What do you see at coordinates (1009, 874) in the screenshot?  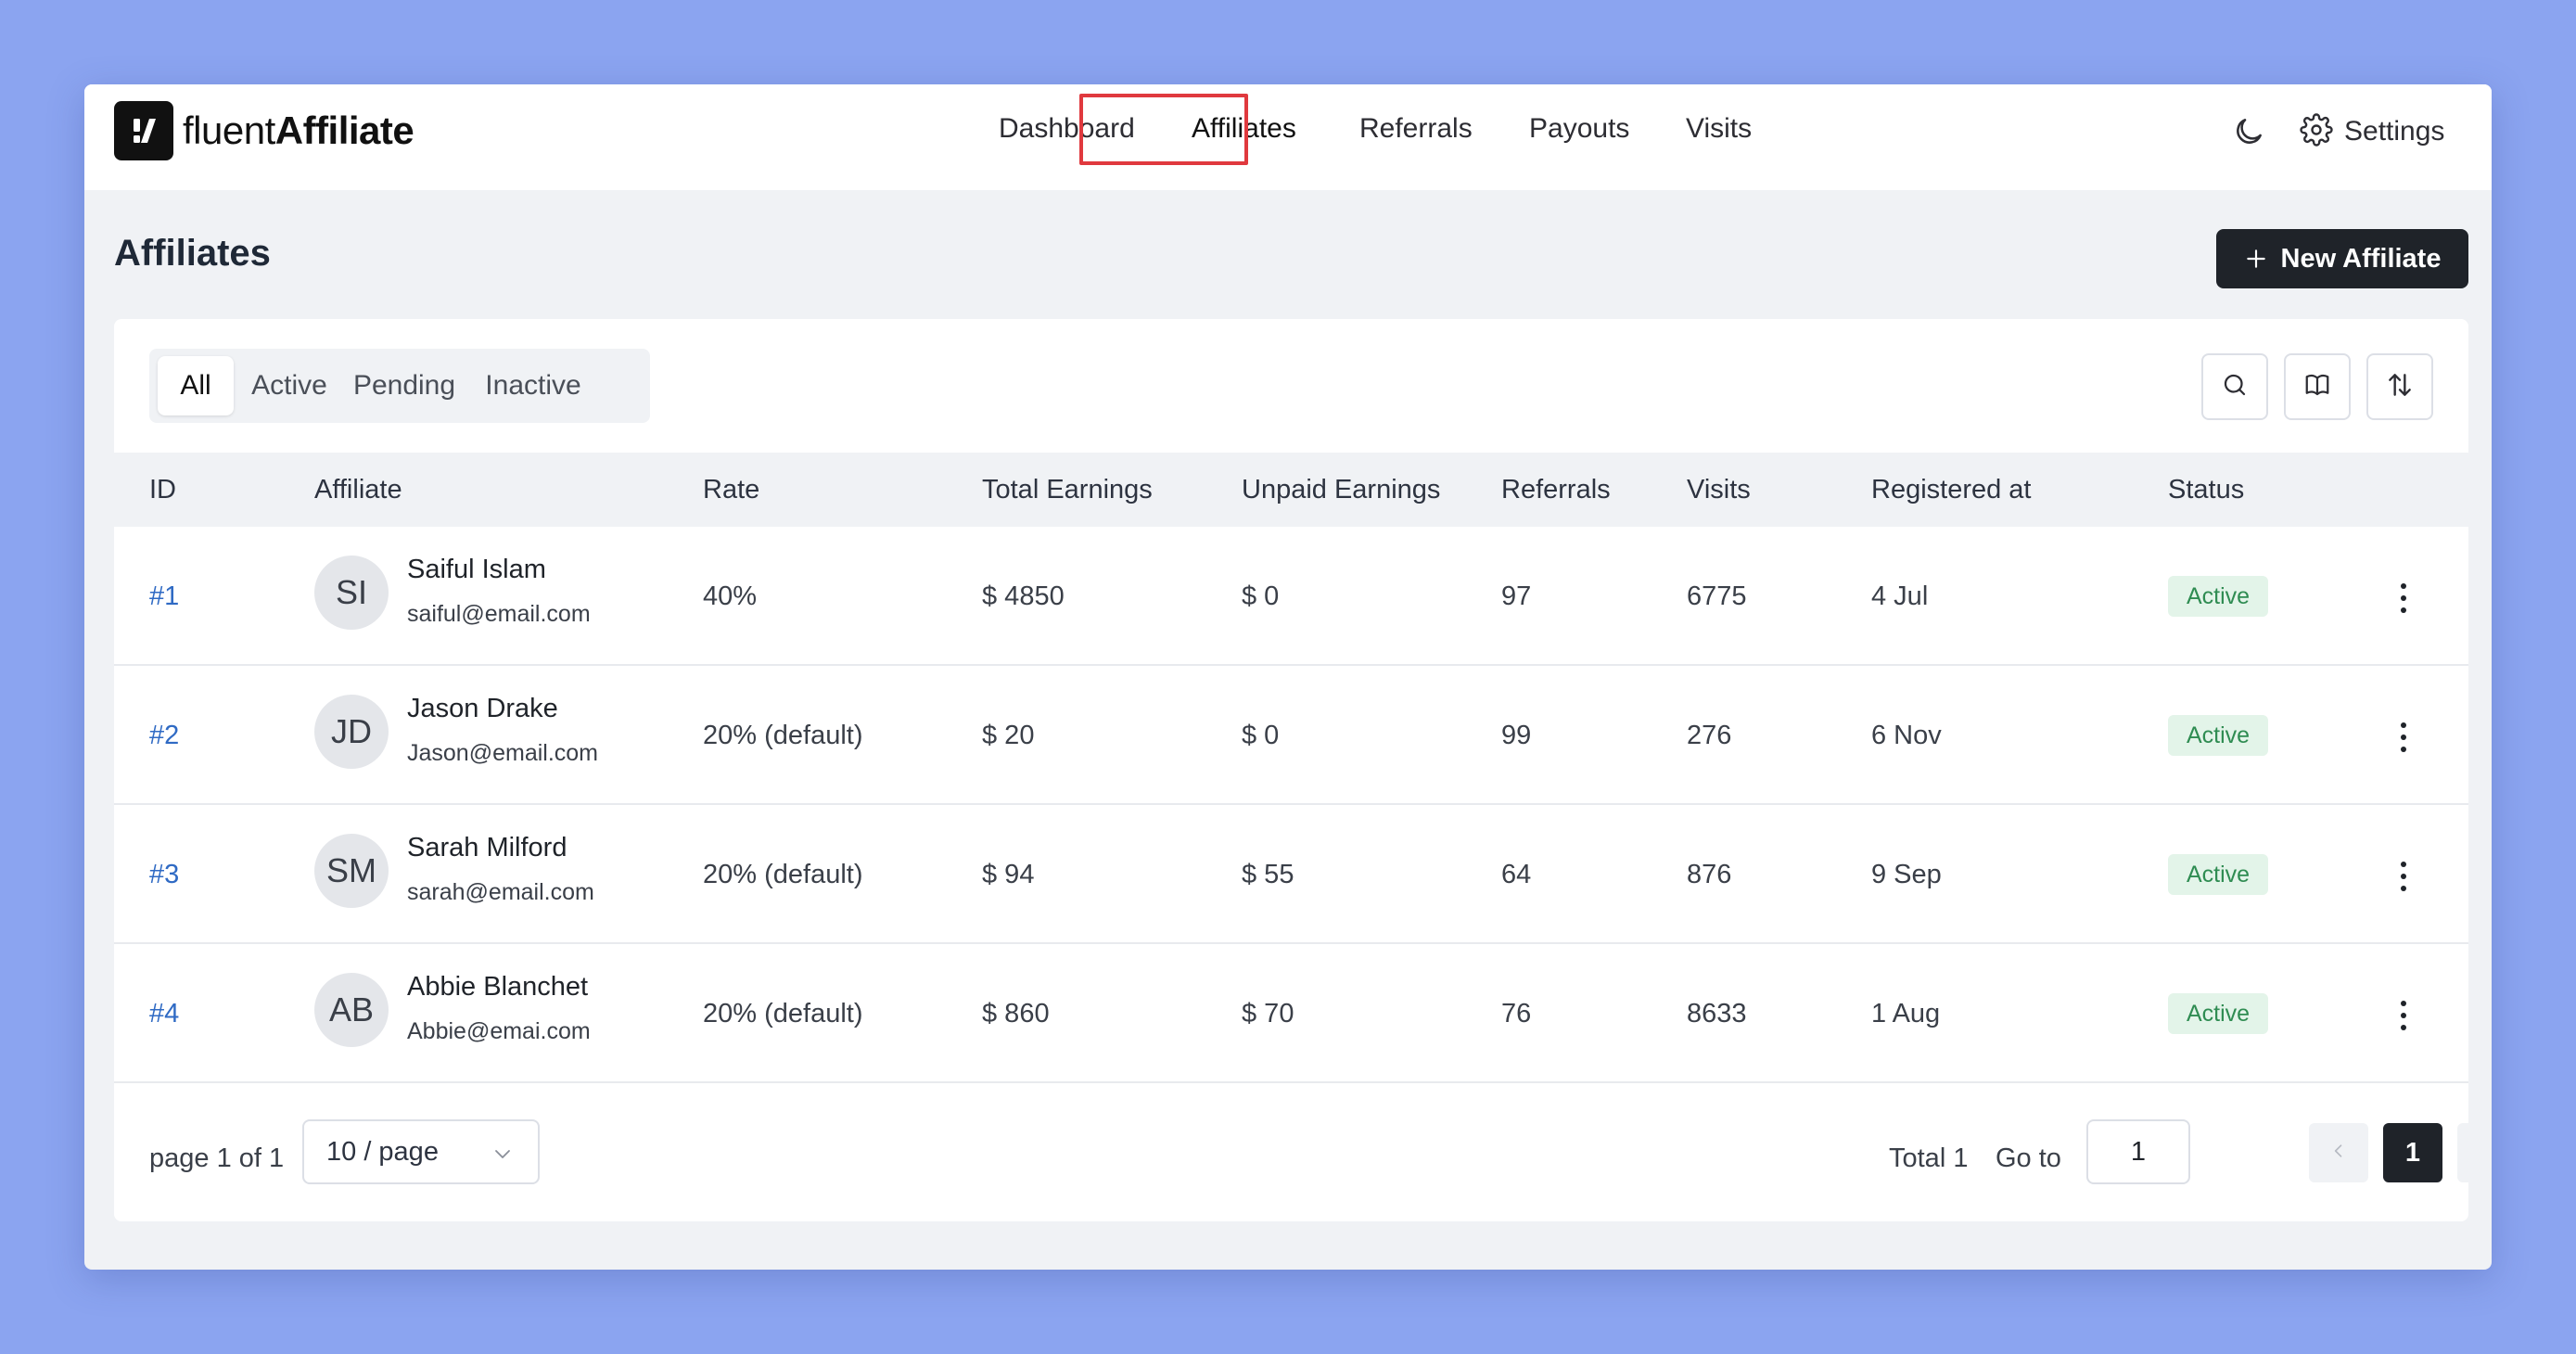 I see `total-earnings: $ 94` at bounding box center [1009, 874].